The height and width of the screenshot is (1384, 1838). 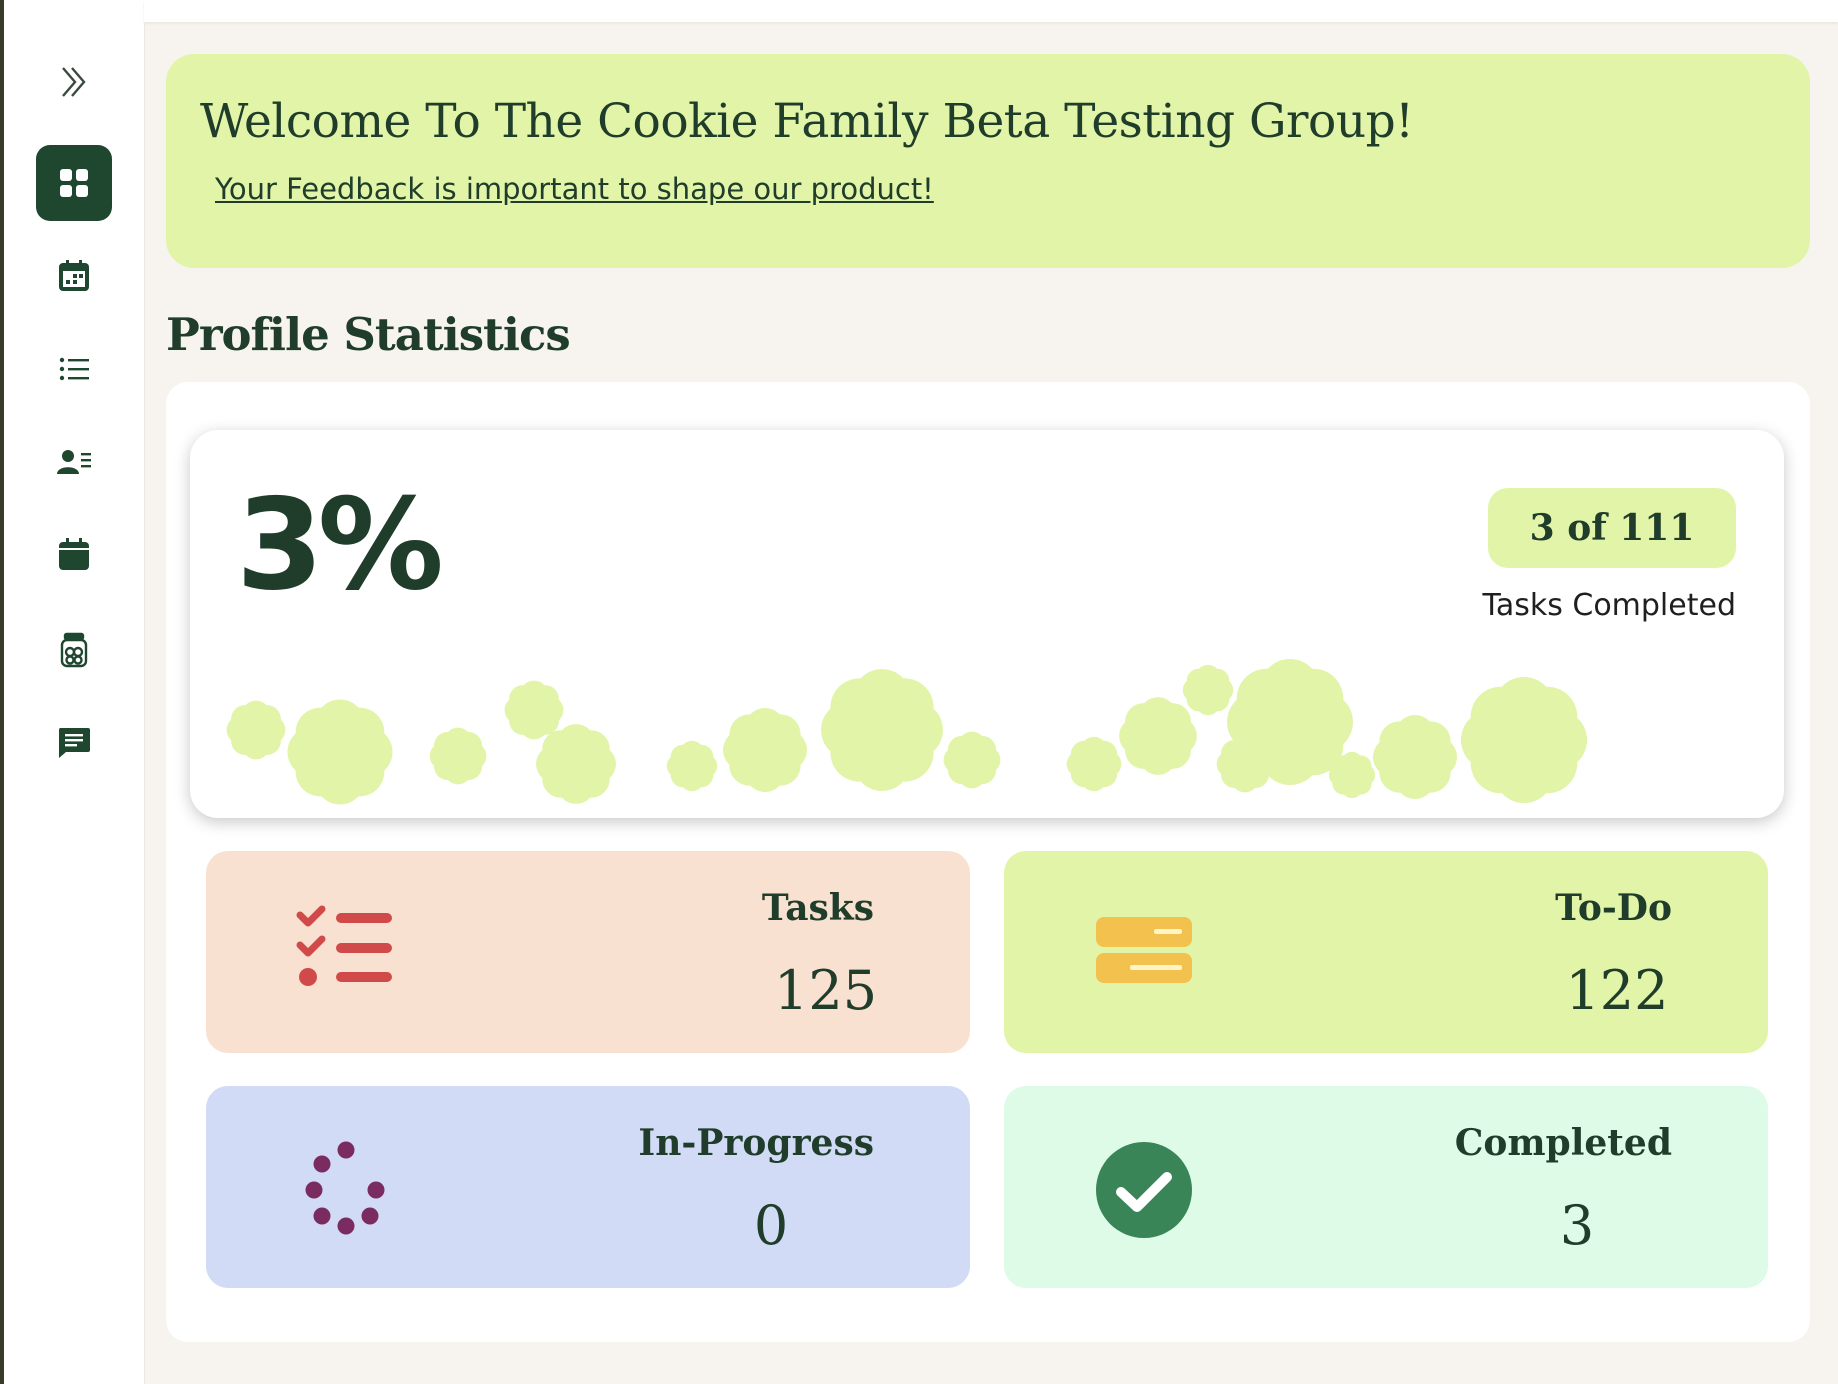 I want to click on completed-card-label: Completed, so click(x=1563, y=1143).